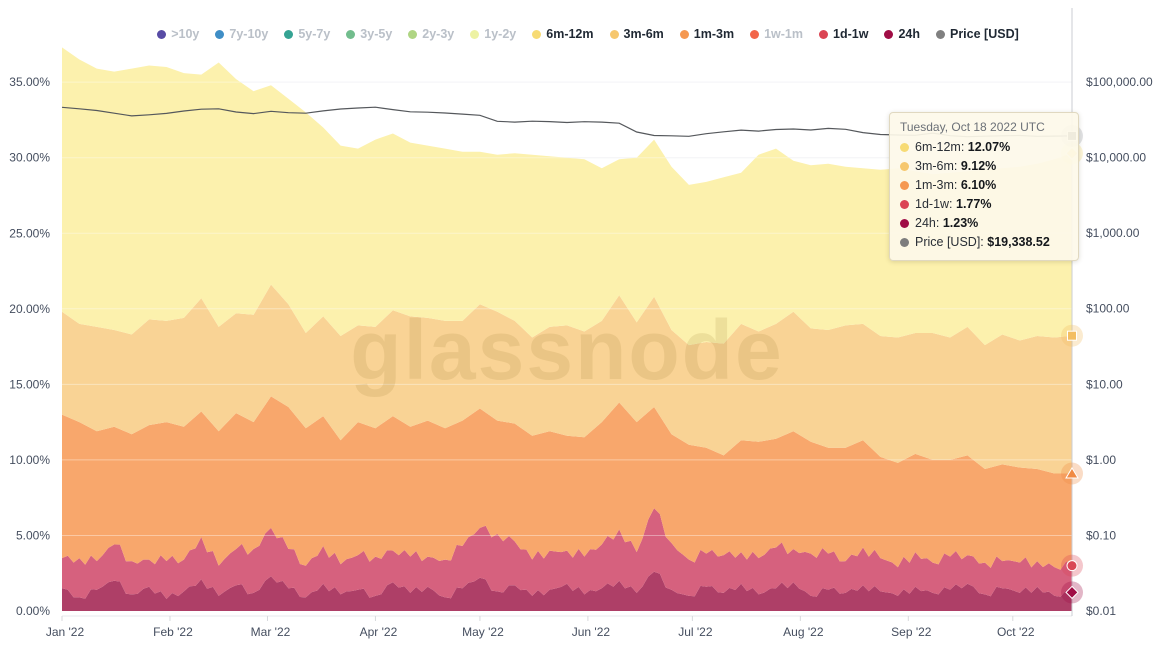  Describe the element at coordinates (567, 591) in the screenshot. I see `area-24h` at that location.